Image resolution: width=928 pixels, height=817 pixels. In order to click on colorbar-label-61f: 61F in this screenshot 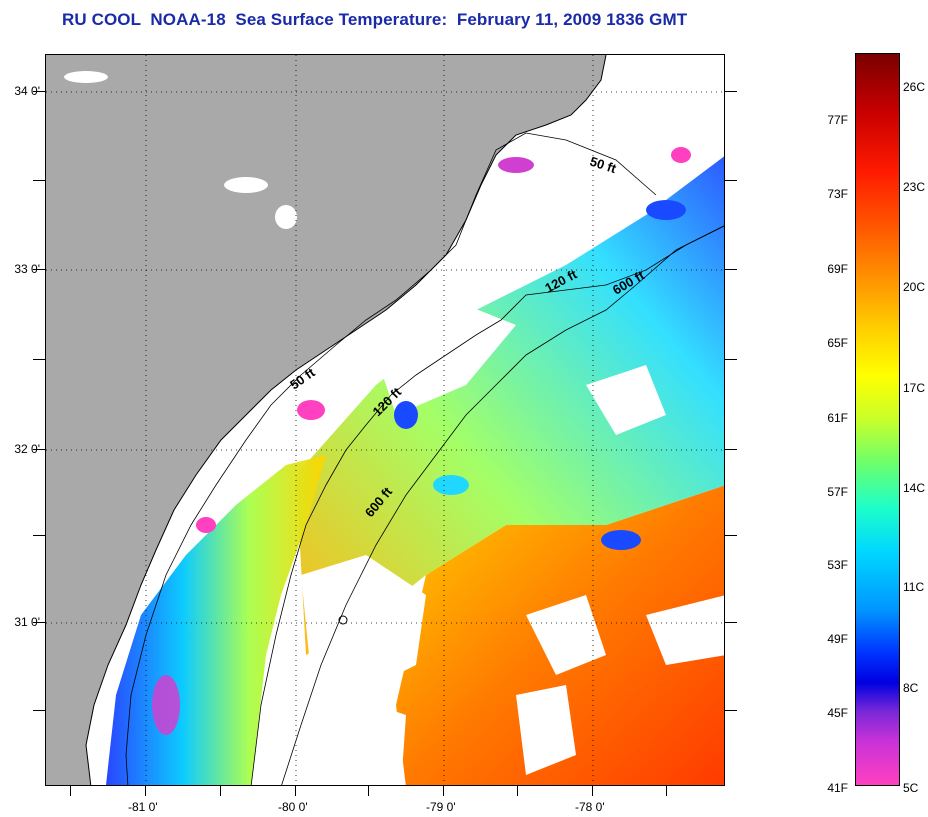, I will do `click(837, 418)`.